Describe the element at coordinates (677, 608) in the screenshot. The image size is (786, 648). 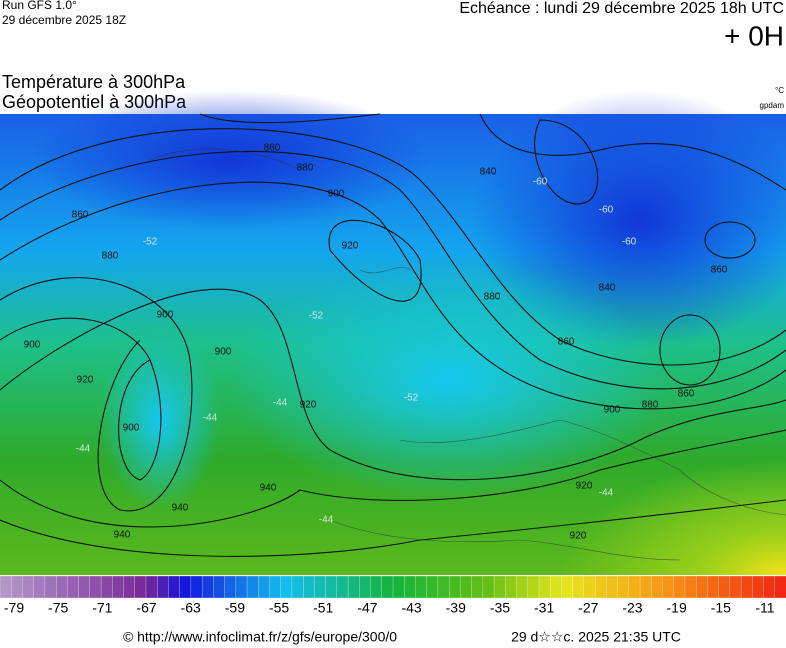
I see `scale-tick-label: -19` at that location.